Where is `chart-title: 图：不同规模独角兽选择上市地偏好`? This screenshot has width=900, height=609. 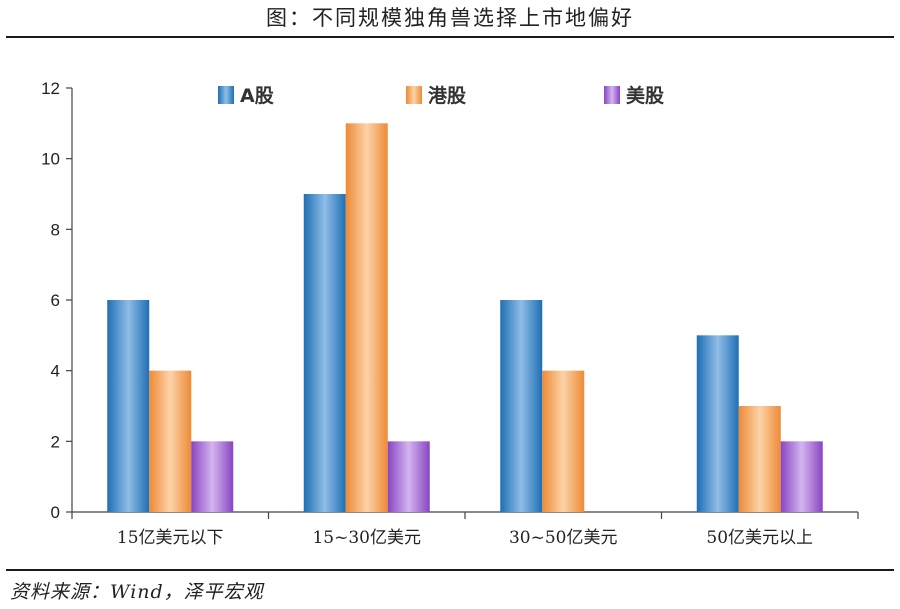
chart-title: 图：不同规模独角兽选择上市地偏好 is located at coordinates (450, 18).